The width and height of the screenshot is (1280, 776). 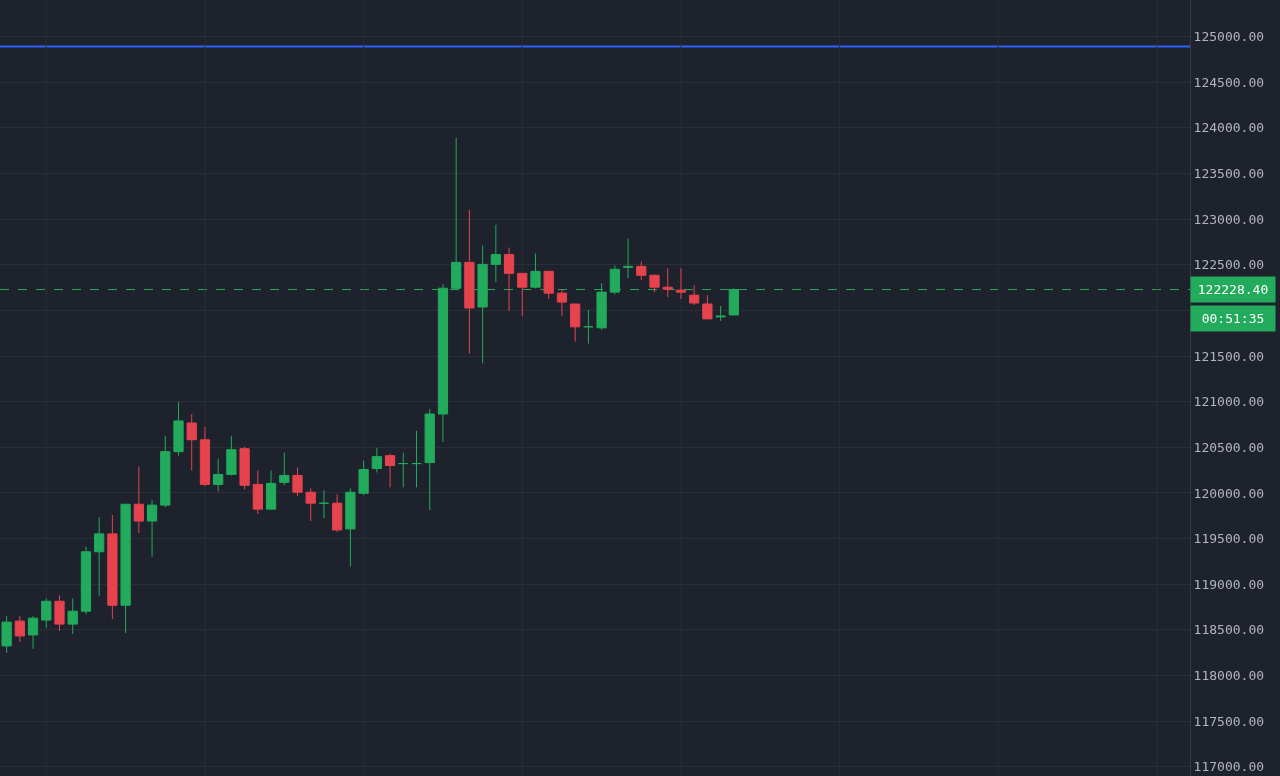 I want to click on y-tick-label: 125000.00, so click(x=1229, y=37).